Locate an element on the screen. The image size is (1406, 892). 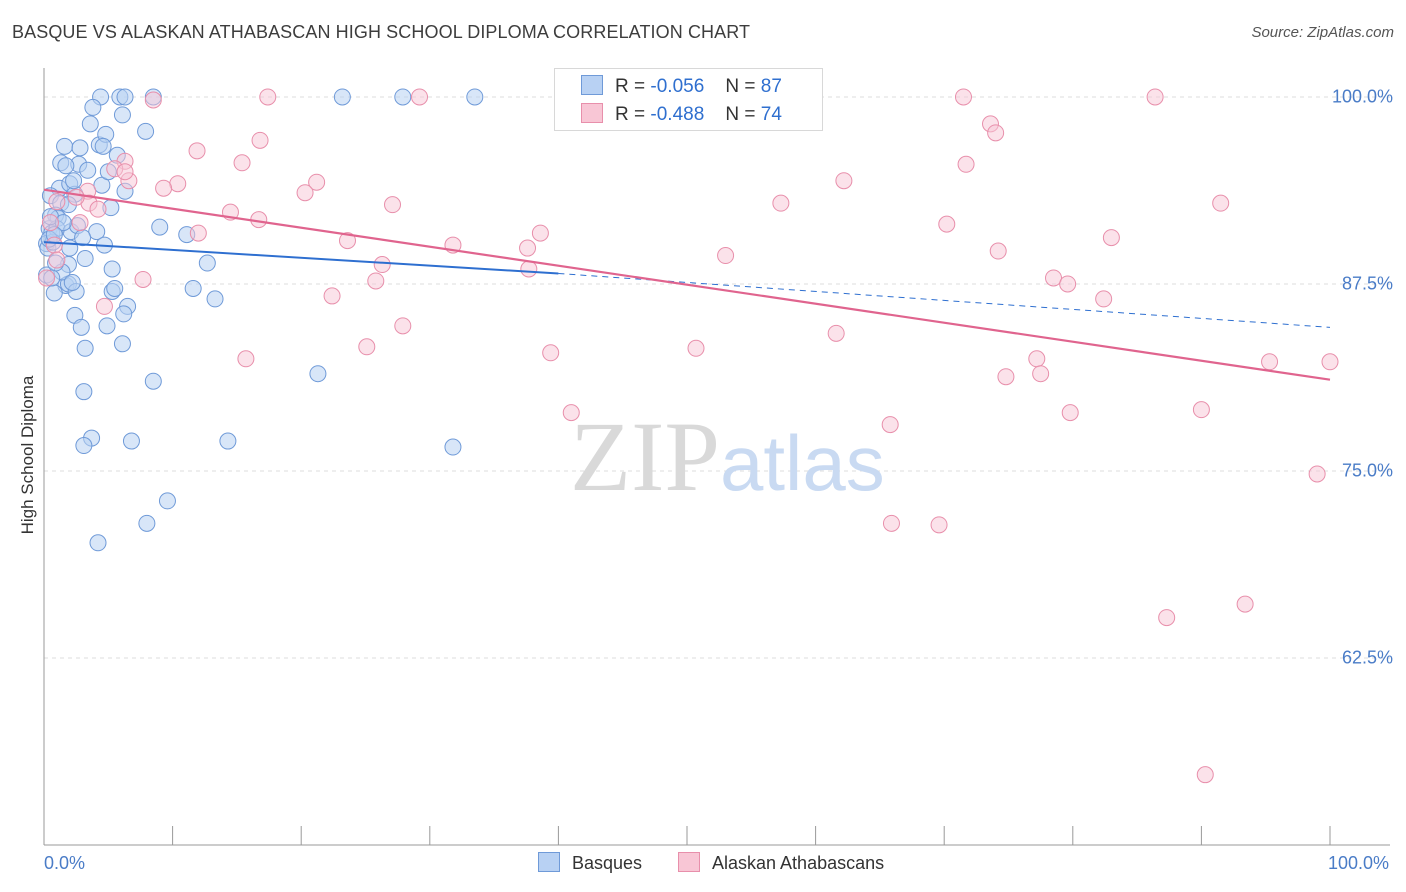
x-tick-max: 100.0% is located at coordinates (1359, 863).